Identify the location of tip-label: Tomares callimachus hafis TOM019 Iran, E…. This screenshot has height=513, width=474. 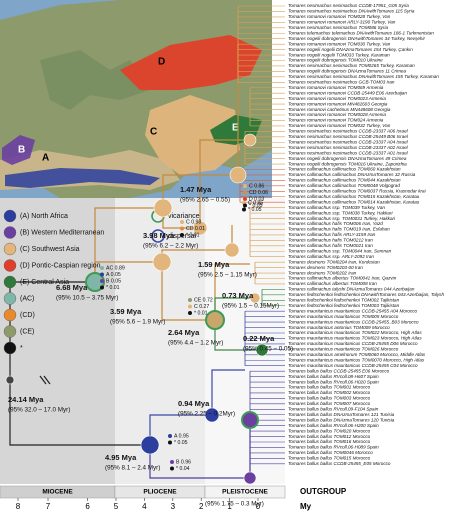
(339, 229).